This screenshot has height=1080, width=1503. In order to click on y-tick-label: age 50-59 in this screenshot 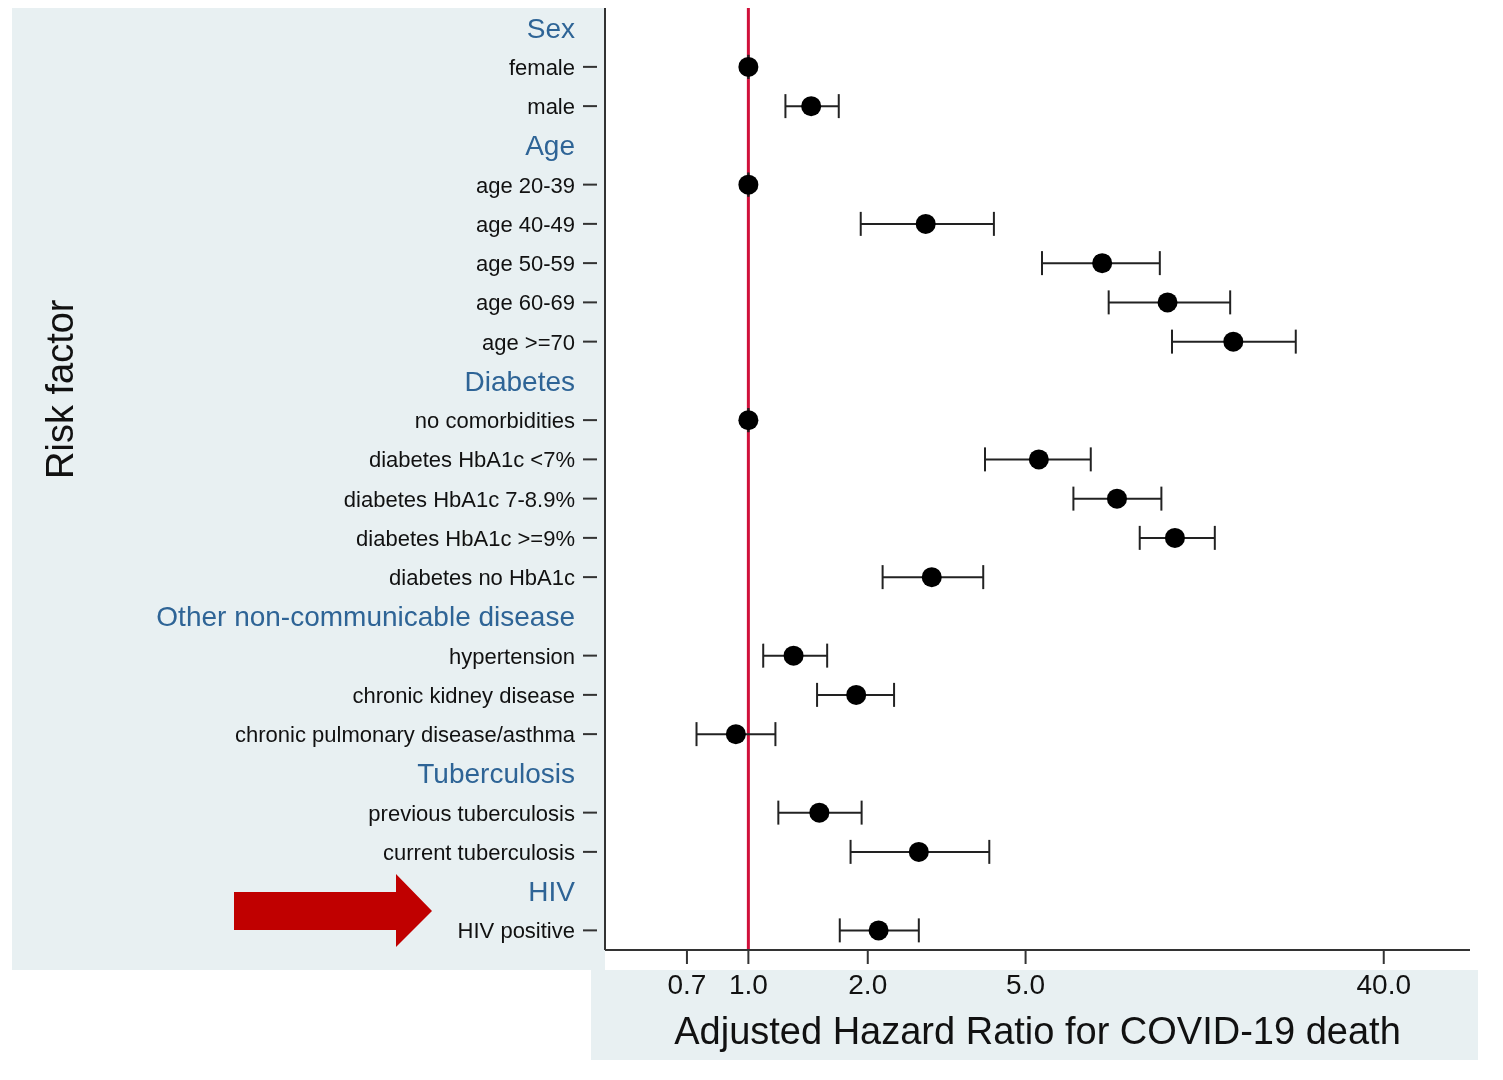, I will do `click(525, 264)`.